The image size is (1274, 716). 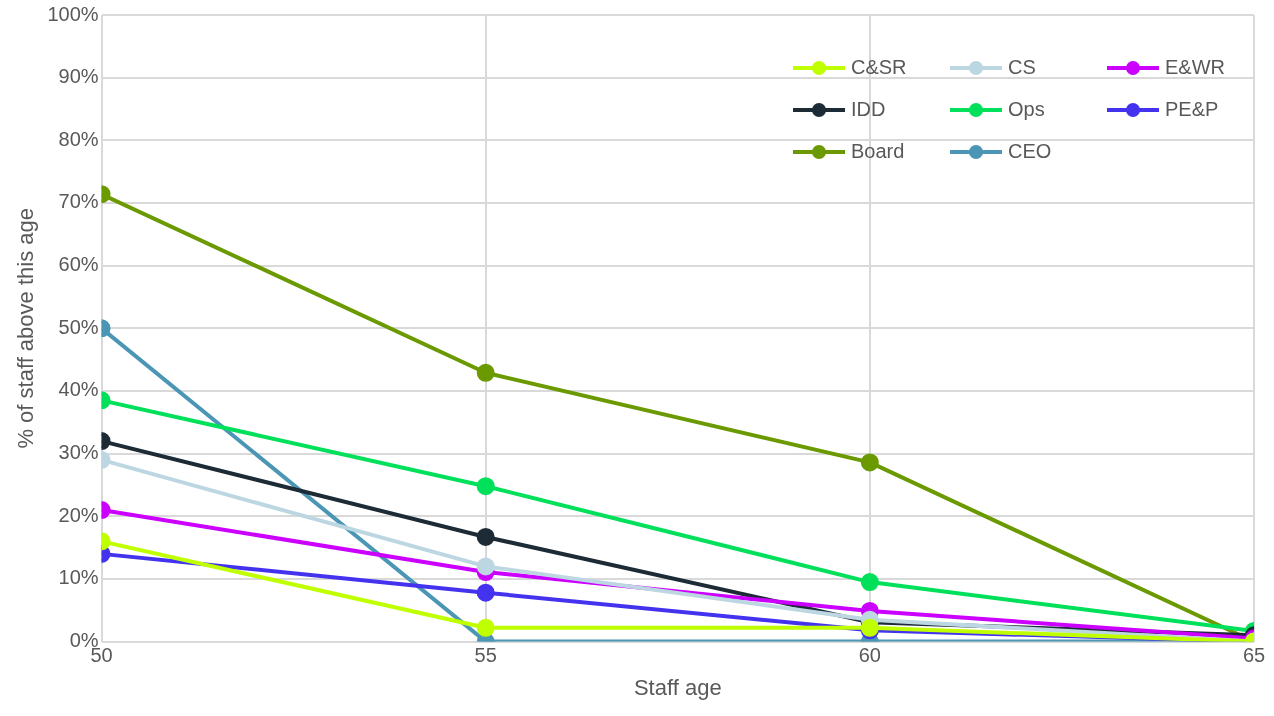 What do you see at coordinates (73, 13) in the screenshot?
I see `y-tick-label: 100%` at bounding box center [73, 13].